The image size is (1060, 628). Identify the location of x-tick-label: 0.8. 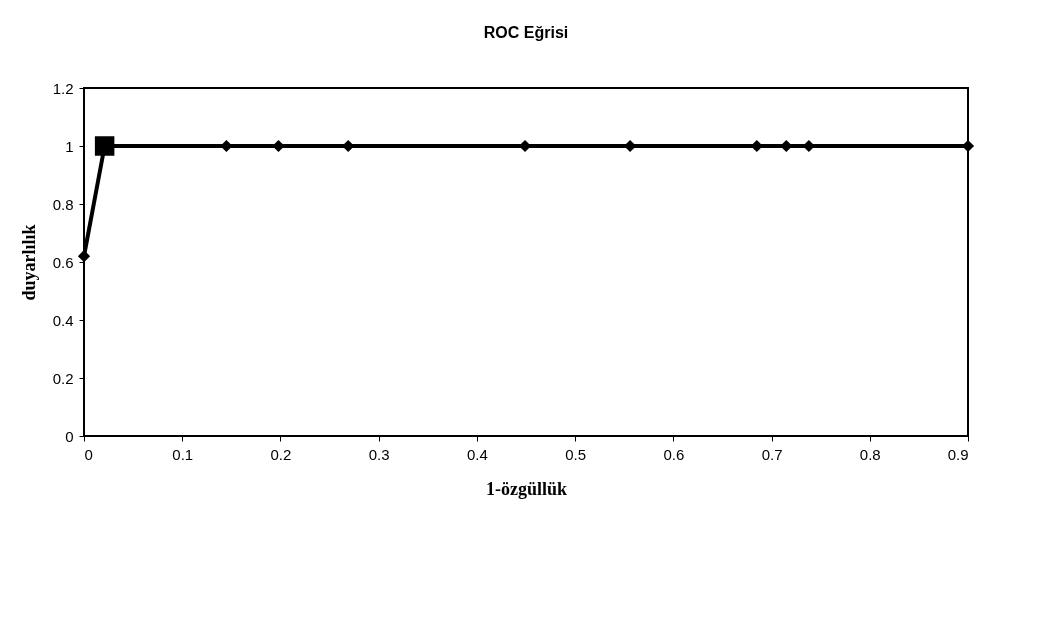
(870, 454).